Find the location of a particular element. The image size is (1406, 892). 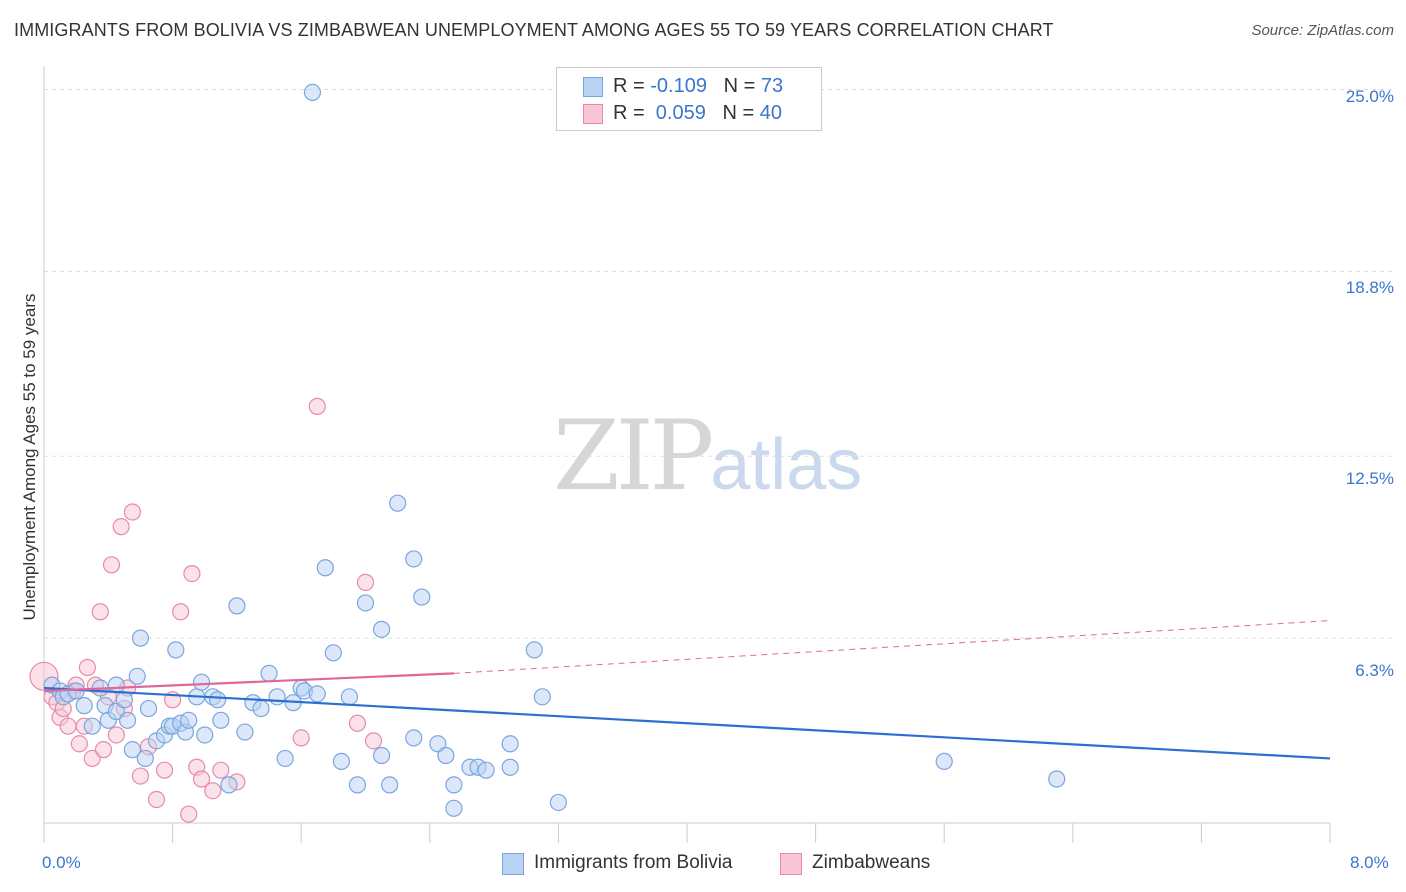

r-value-bolivia: -0.109 is located at coordinates (678, 86).